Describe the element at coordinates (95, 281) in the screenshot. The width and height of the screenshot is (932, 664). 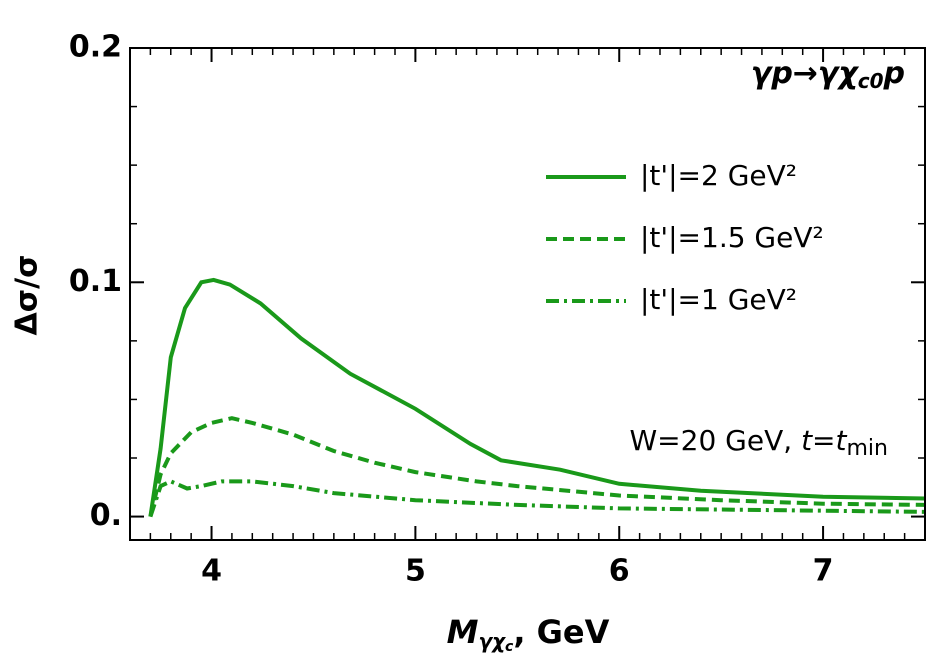
I see `y-tick-label: 0.1` at that location.